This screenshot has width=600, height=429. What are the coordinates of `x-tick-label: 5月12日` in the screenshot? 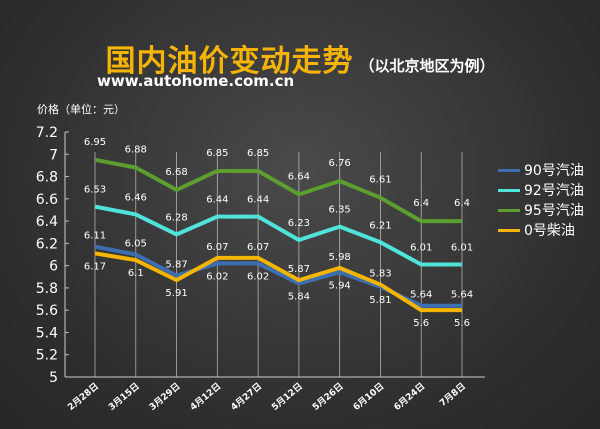 It's located at (287, 397).